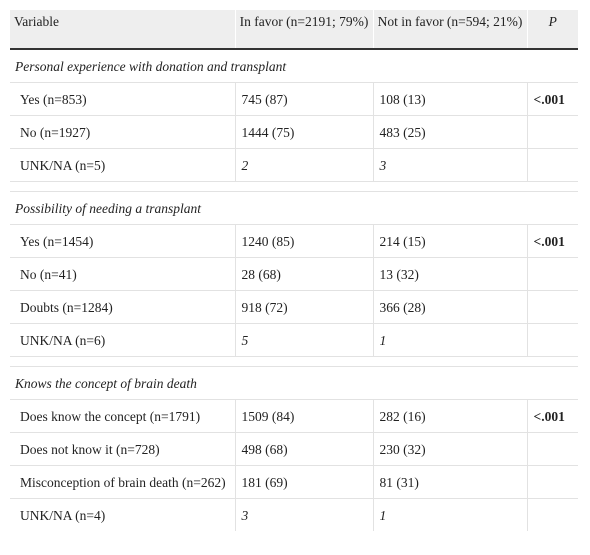  I want to click on data-row: UNK/NA (n=4) 3 1, so click(294, 514).